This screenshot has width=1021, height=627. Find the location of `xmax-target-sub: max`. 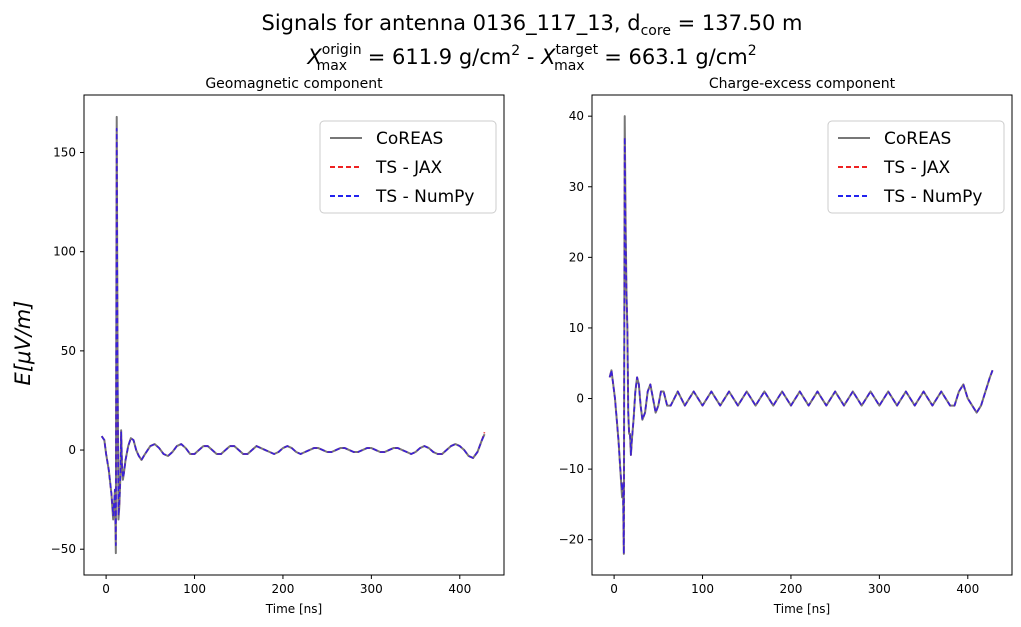

xmax-target-sub: max is located at coordinates (569, 66).